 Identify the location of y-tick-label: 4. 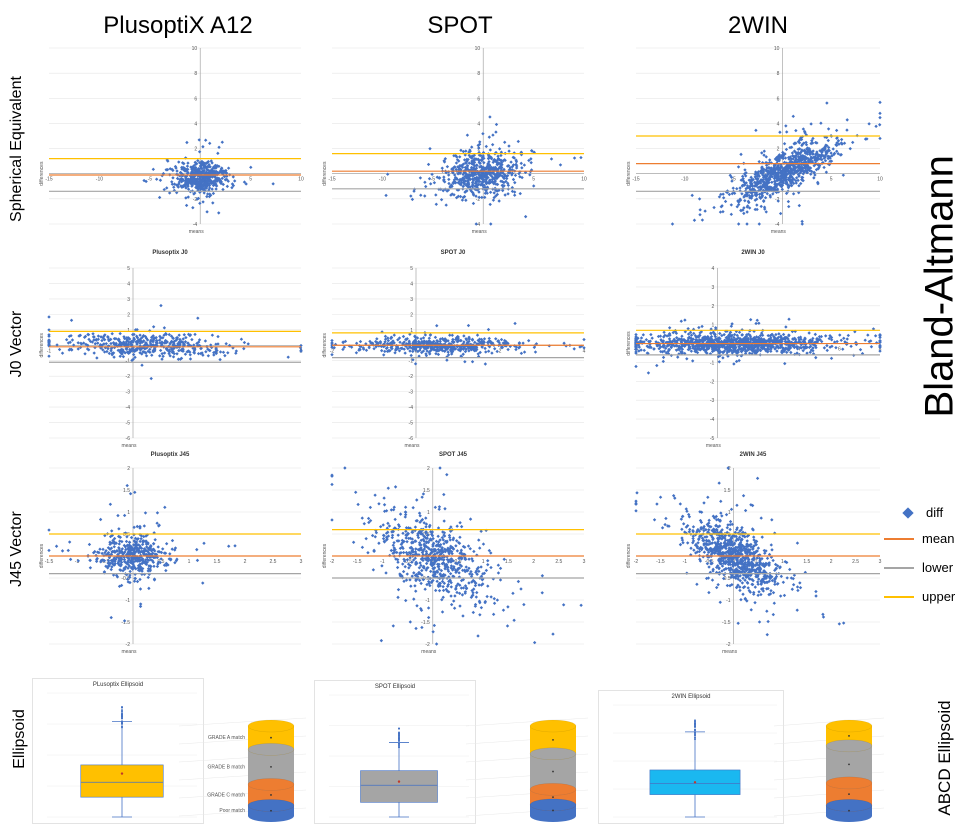
(778, 124).